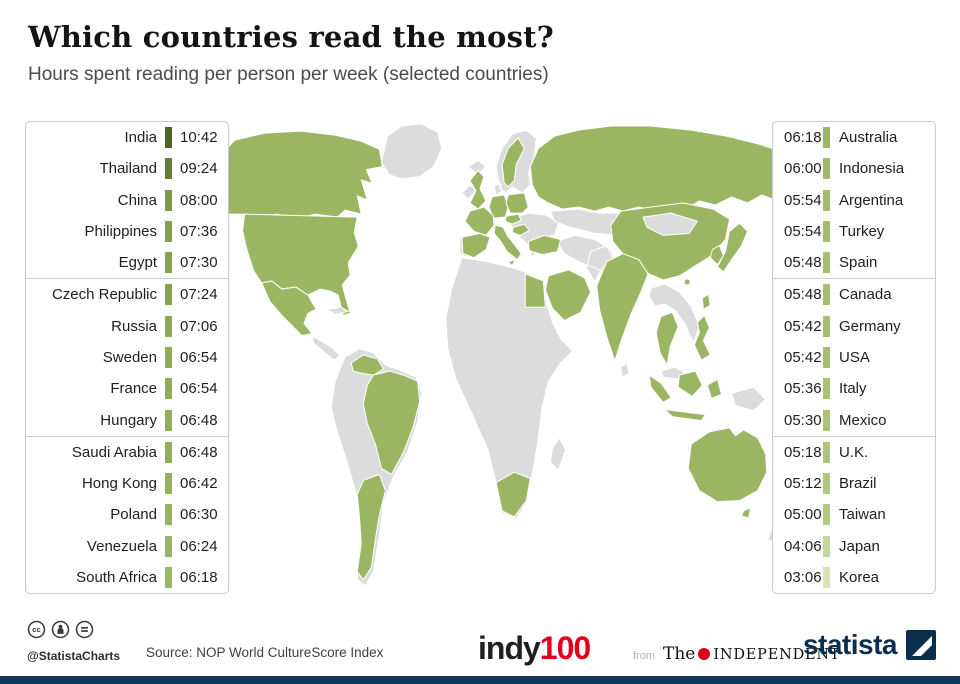 This screenshot has width=960, height=684. Describe the element at coordinates (479, 221) in the screenshot. I see `map-france` at that location.